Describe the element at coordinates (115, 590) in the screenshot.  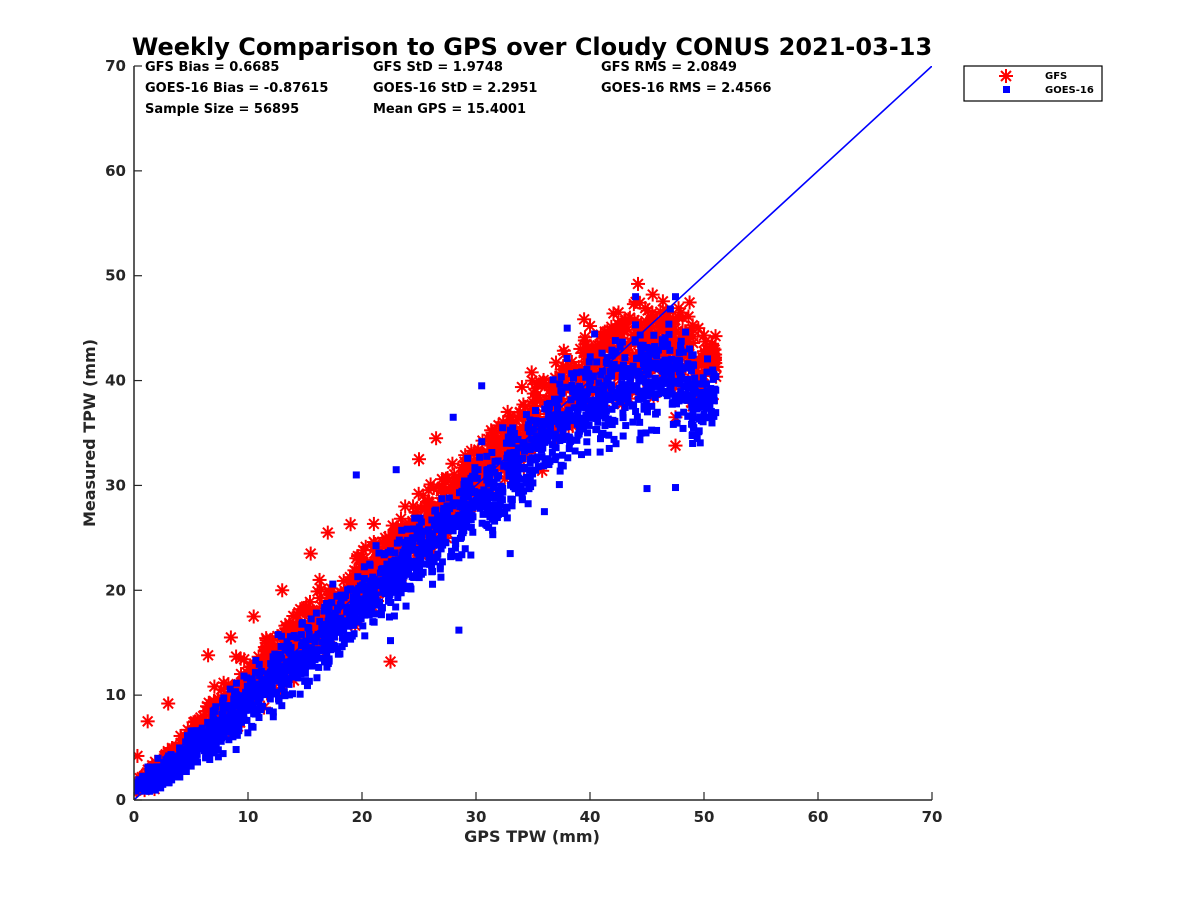
I see `y-tick-label: 20` at that location.